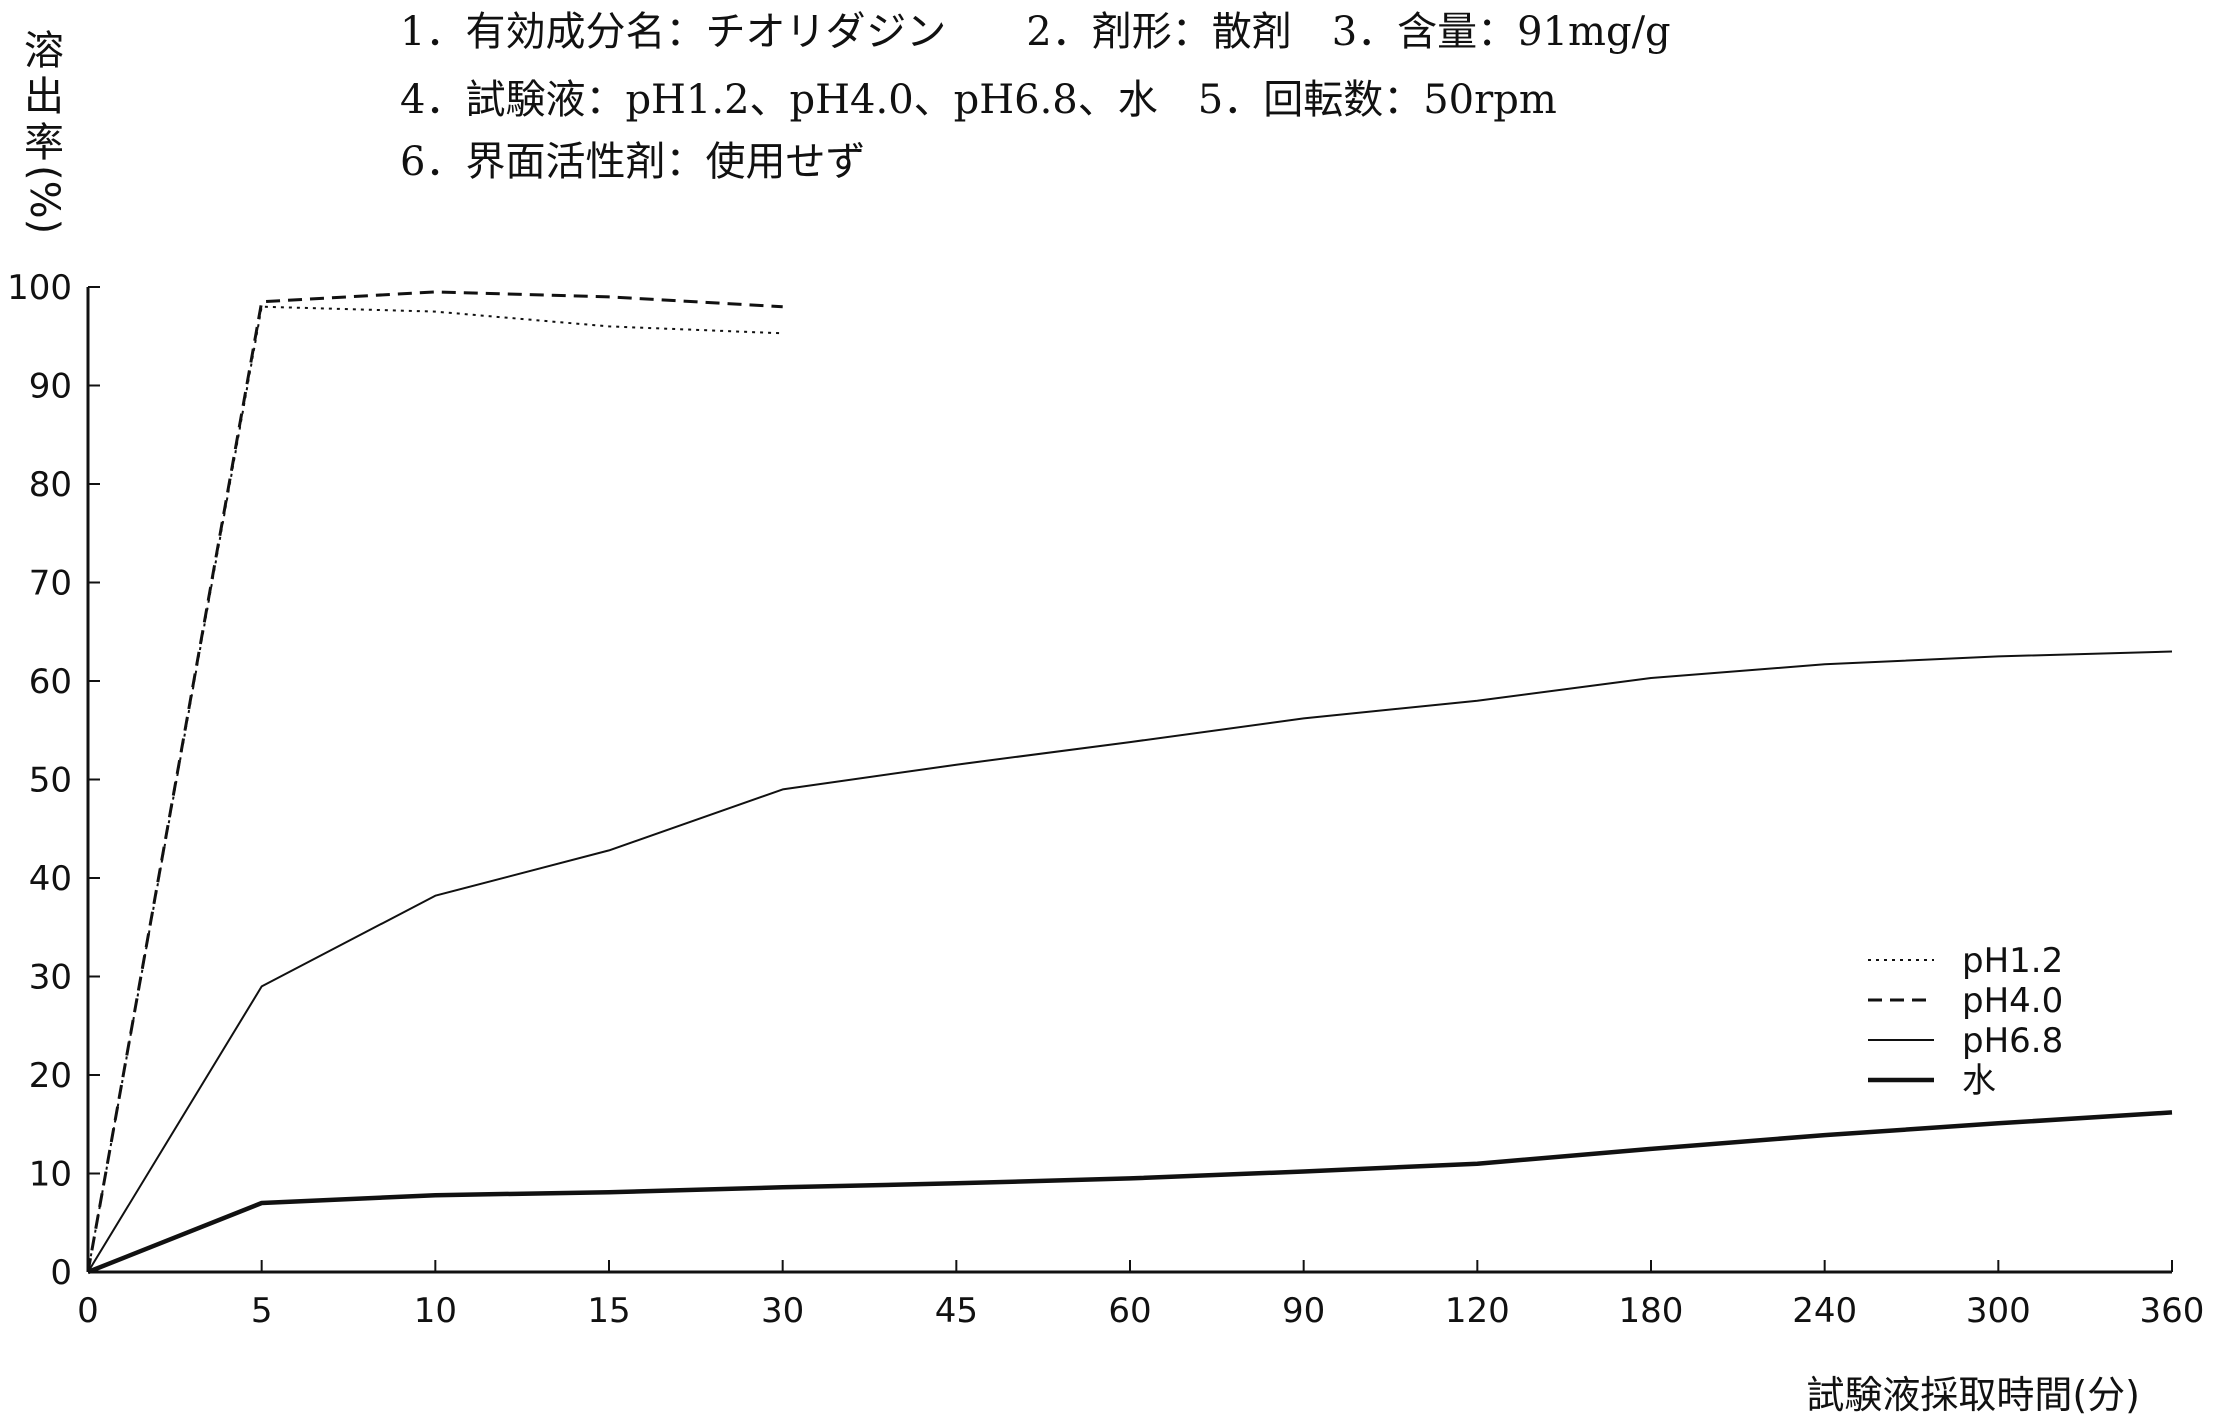 The image size is (2216, 1419). What do you see at coordinates (50, 584) in the screenshot?
I see `y-tick-label: 70` at bounding box center [50, 584].